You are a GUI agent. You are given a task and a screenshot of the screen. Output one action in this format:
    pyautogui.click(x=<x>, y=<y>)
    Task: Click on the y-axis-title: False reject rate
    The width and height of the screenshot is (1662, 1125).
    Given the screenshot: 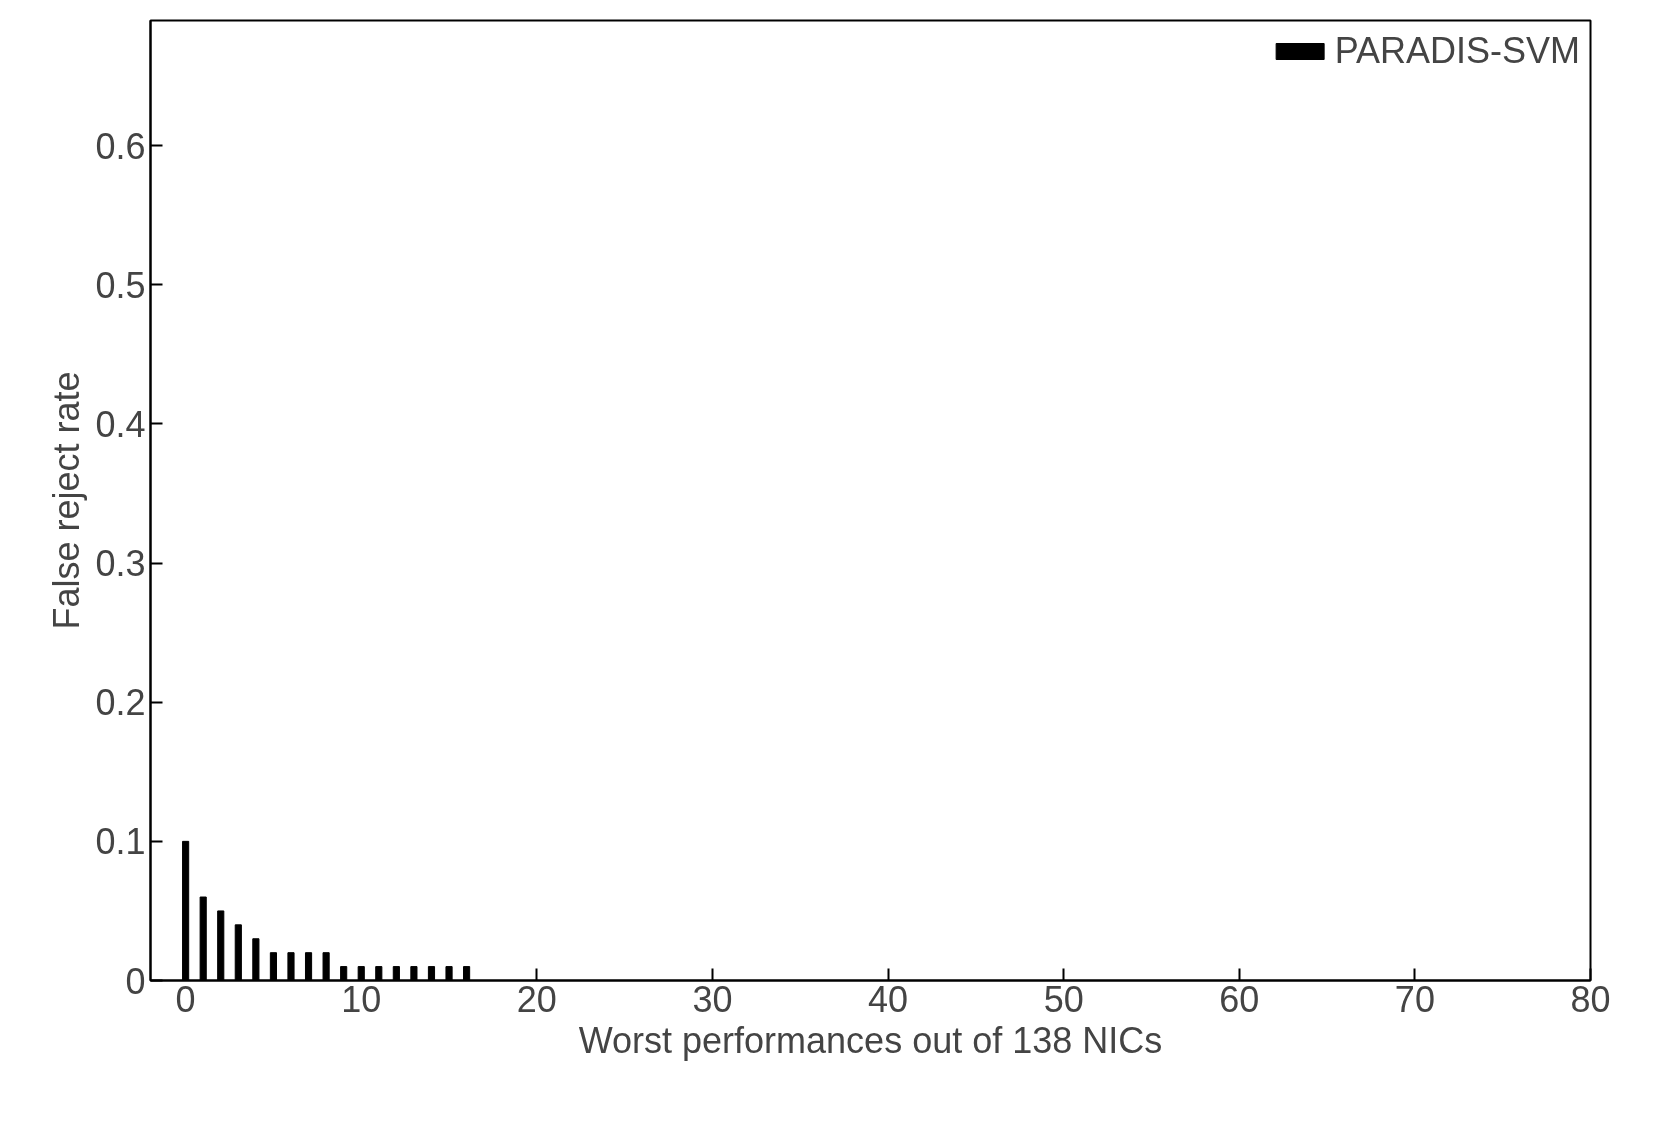 What is the action you would take?
    pyautogui.click(x=67, y=500)
    